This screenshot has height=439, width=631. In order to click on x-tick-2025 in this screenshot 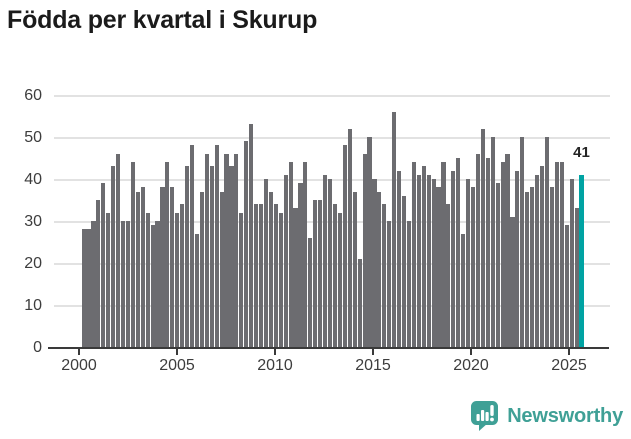, I will do `click(569, 352)`.